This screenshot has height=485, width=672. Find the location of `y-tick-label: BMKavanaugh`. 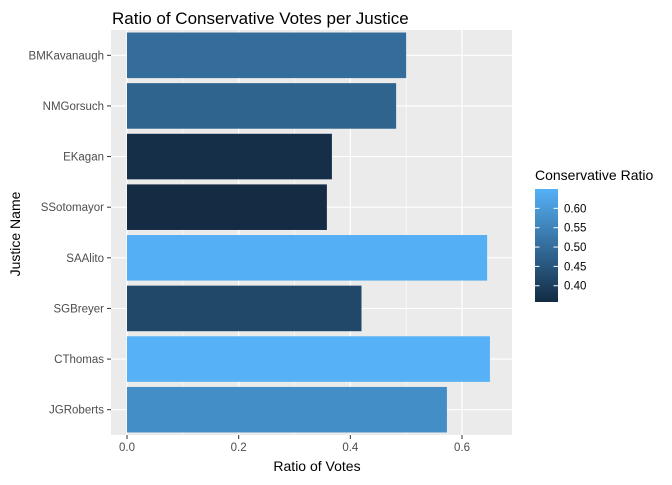

y-tick-label: BMKavanaugh is located at coordinates (66, 56).